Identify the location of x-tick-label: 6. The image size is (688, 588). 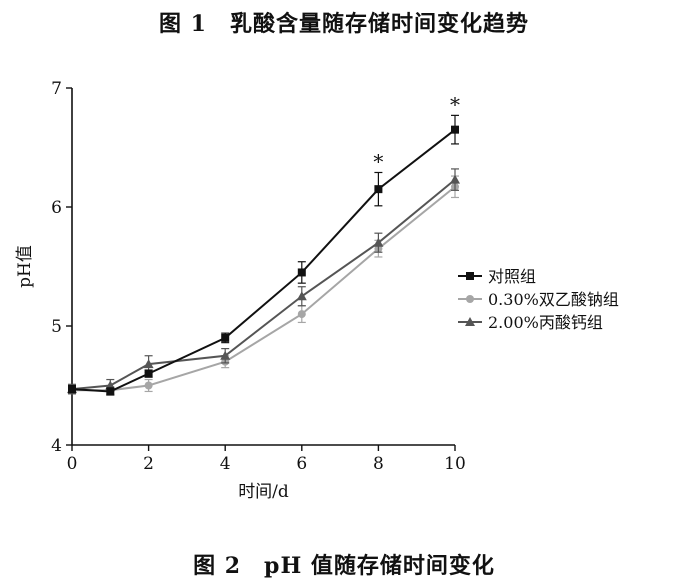
(301, 464).